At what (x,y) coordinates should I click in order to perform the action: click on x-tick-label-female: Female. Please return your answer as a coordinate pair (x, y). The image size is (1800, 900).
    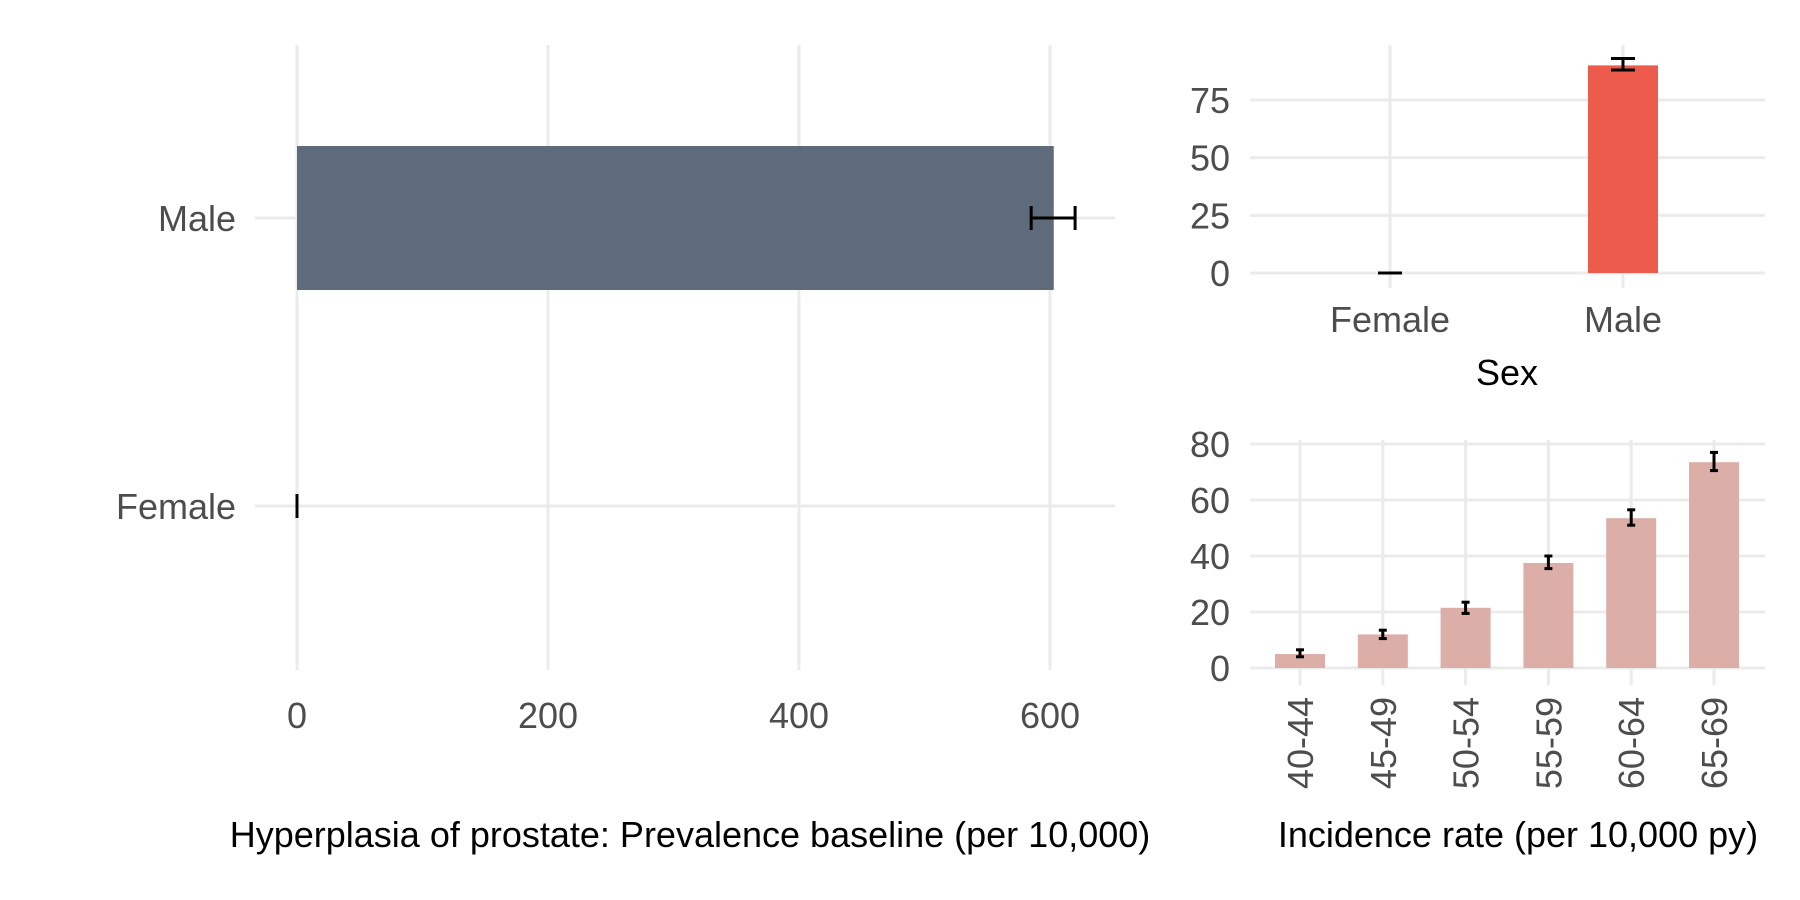
    Looking at the image, I should click on (1390, 319).